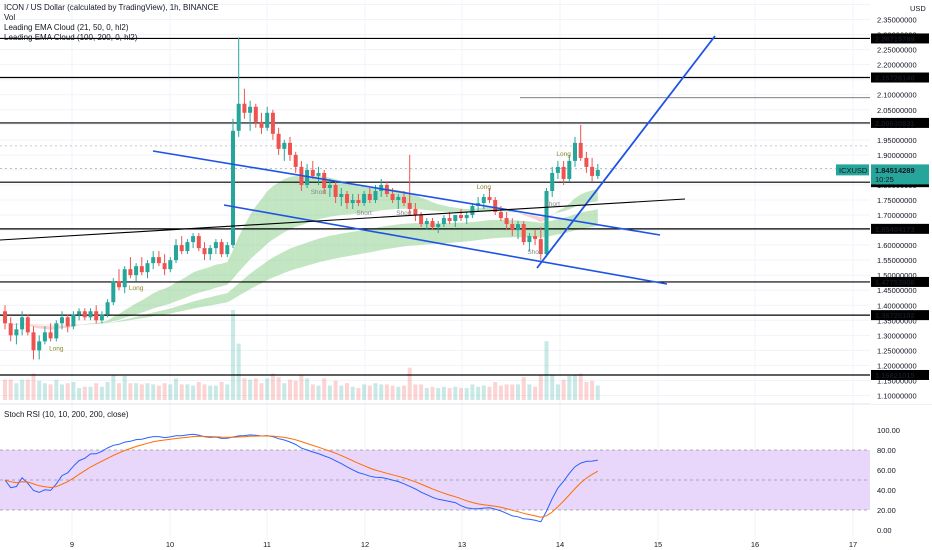 The height and width of the screenshot is (550, 932). I want to click on price-tick-label: 1.75000000, so click(897, 200).